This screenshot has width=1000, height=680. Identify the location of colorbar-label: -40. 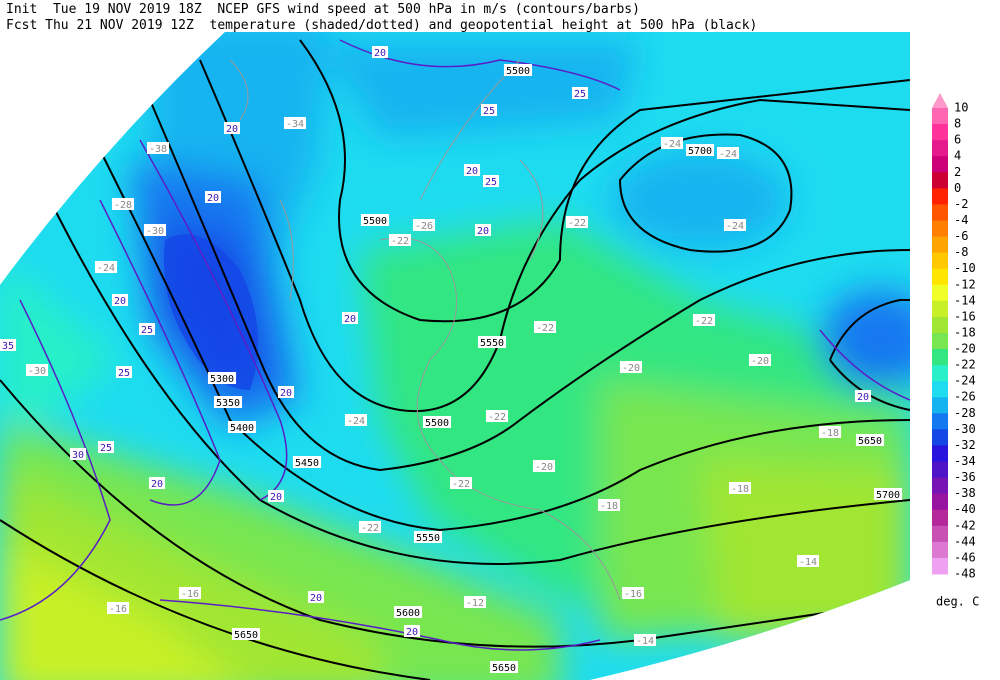
(965, 509).